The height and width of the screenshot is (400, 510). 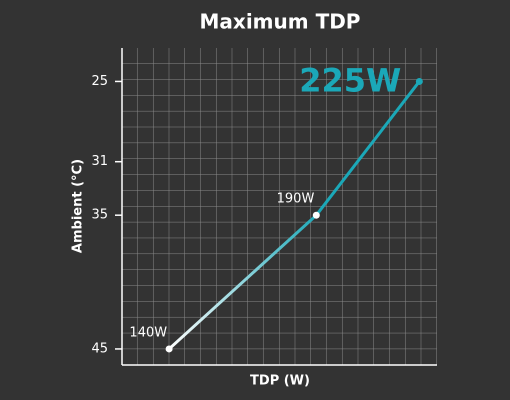 What do you see at coordinates (99, 81) in the screenshot?
I see `y-tick-label: 25` at bounding box center [99, 81].